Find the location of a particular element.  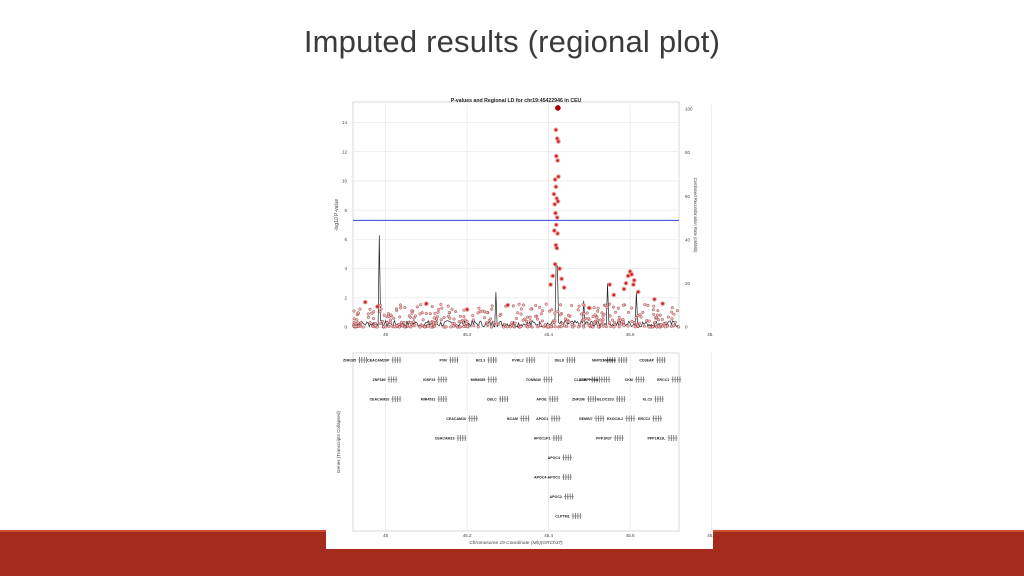

gene-label: CKM is located at coordinates (629, 380).